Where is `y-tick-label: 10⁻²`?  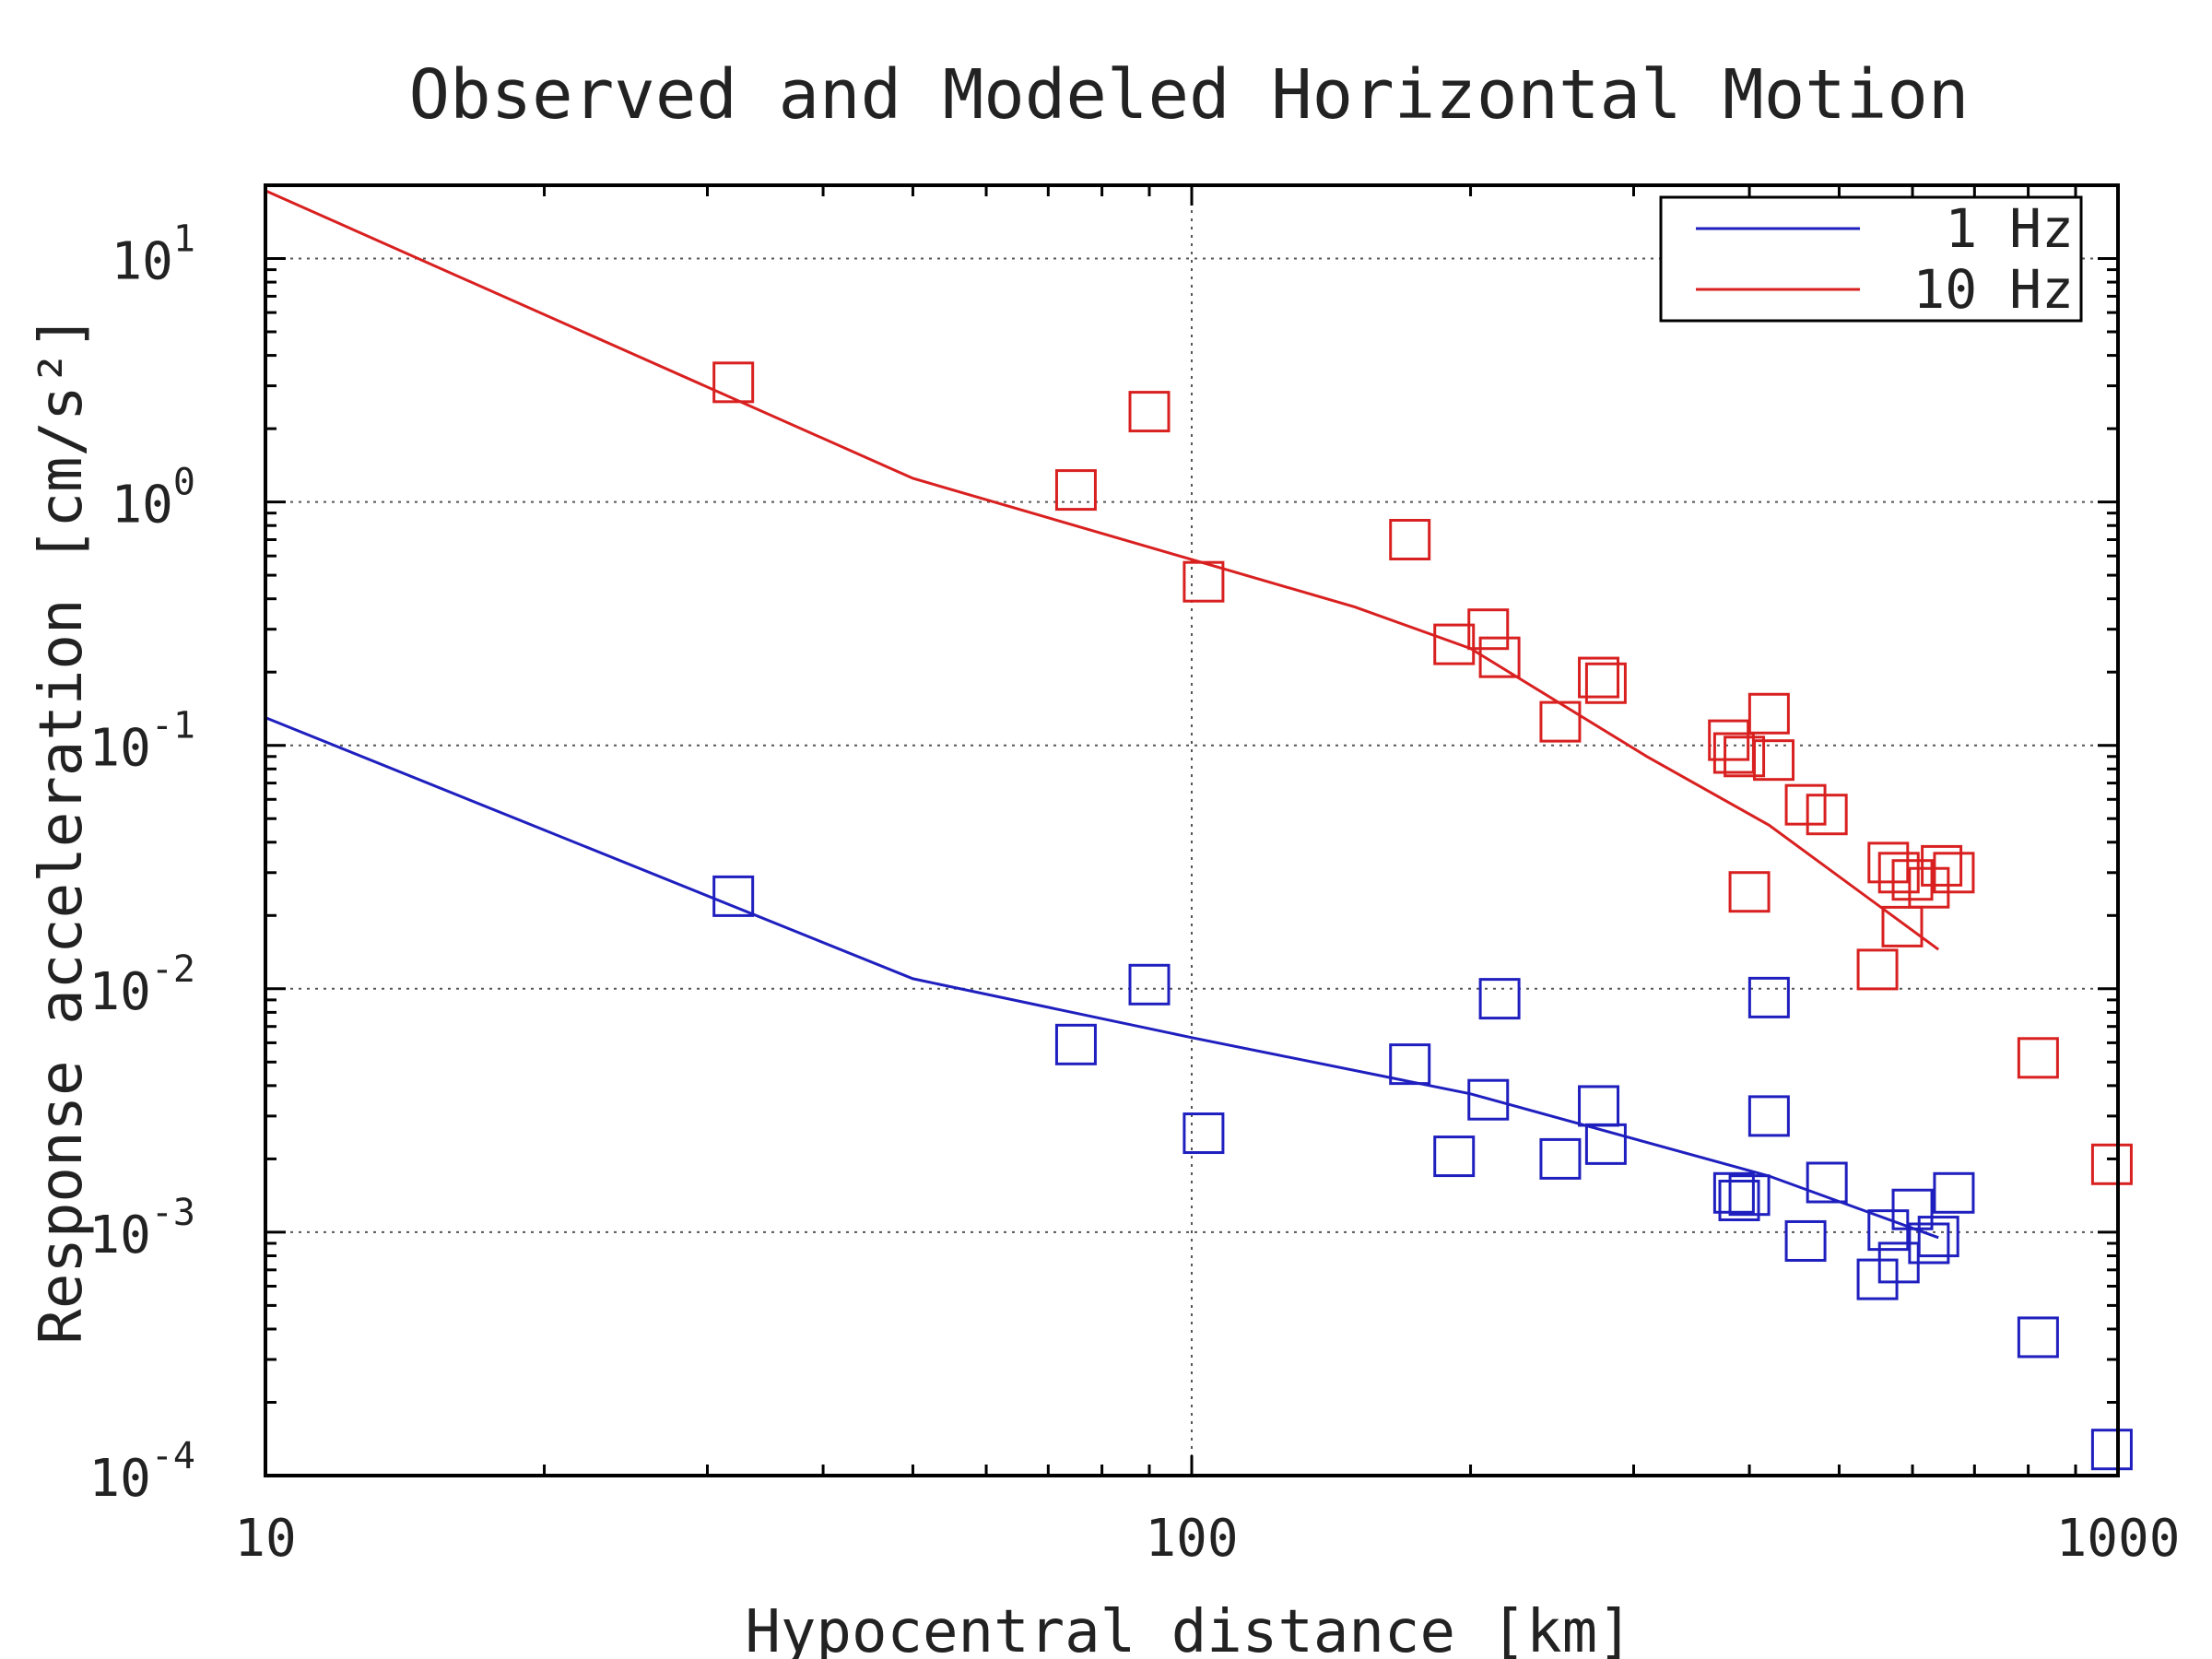 y-tick-label: 10⁻² is located at coordinates (141, 985).